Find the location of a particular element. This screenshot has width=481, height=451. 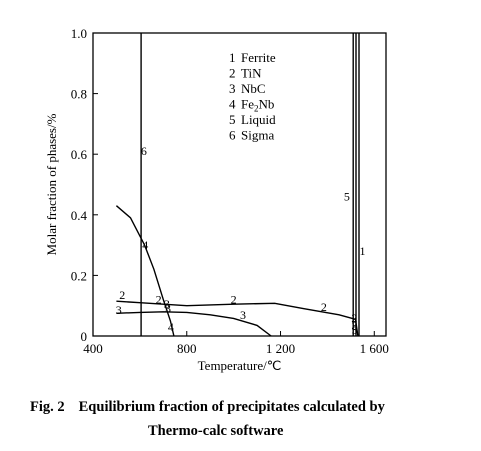

y-tick-label: 0.8 is located at coordinates (79, 94).